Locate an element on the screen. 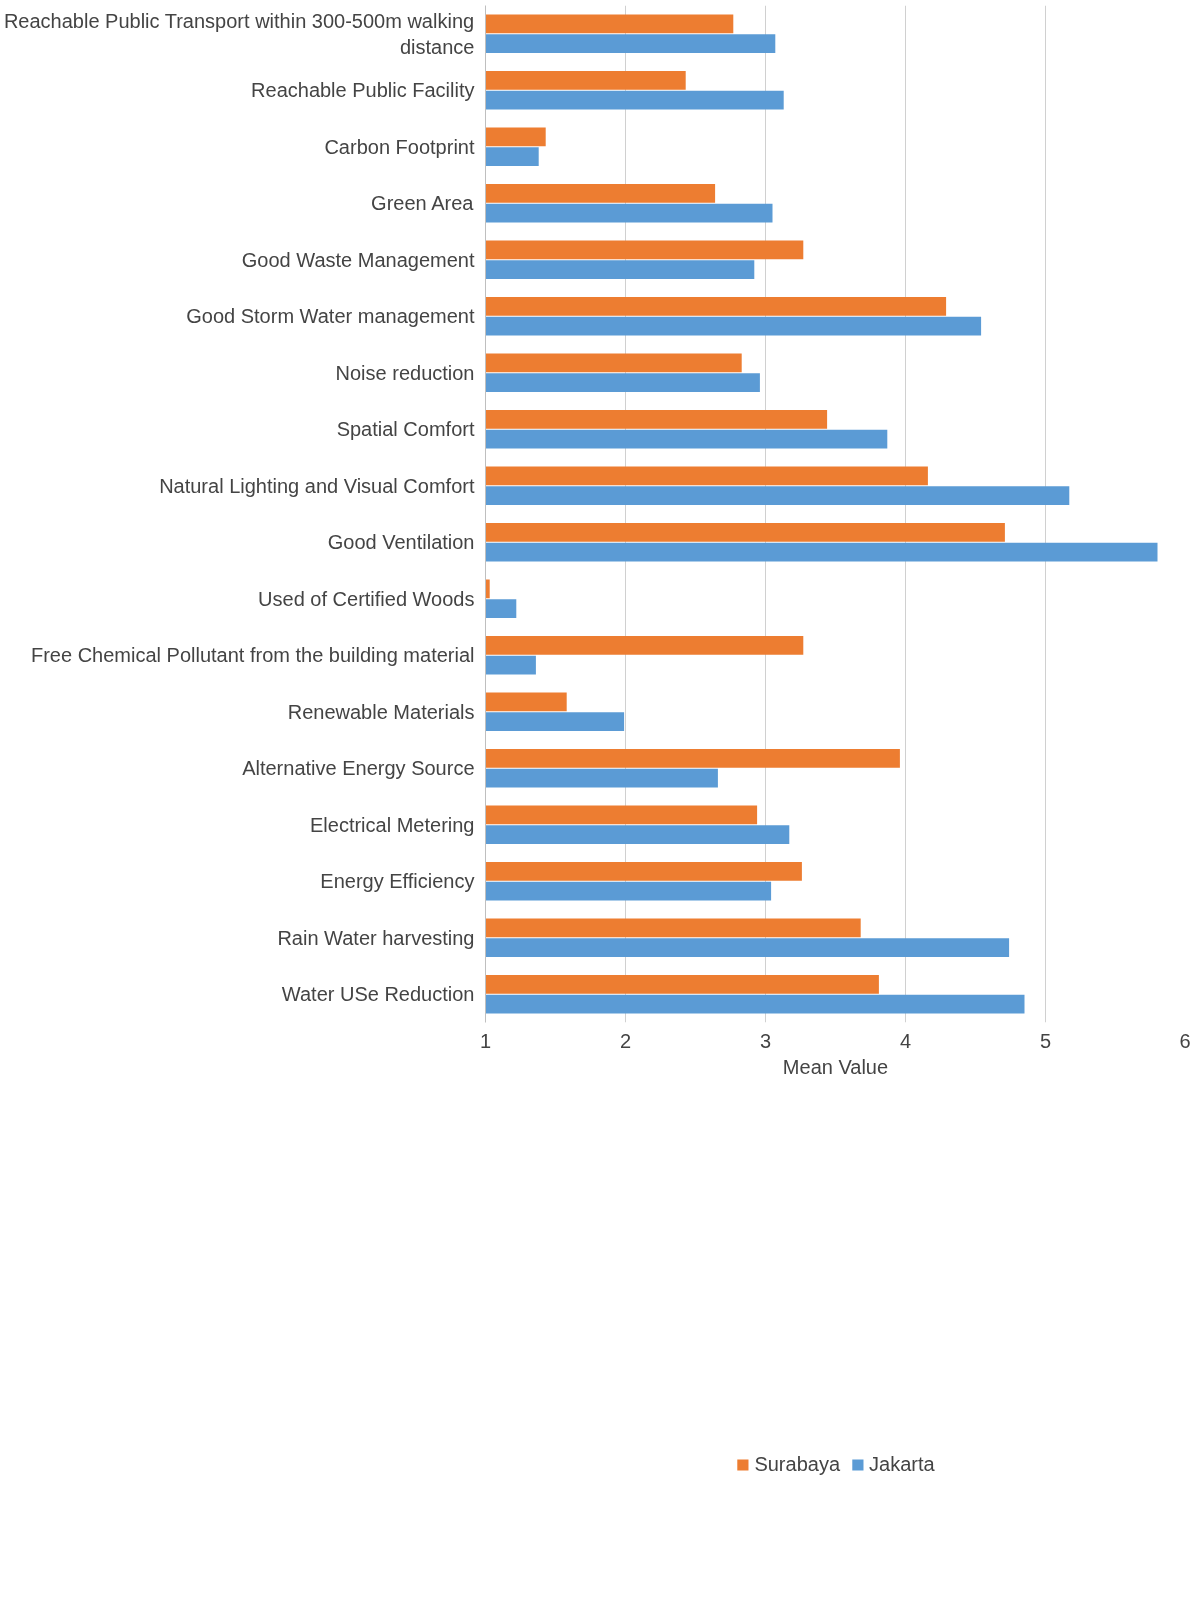  y-tick-label: Natural Lighting and Visual Comfort is located at coordinates (317, 485).